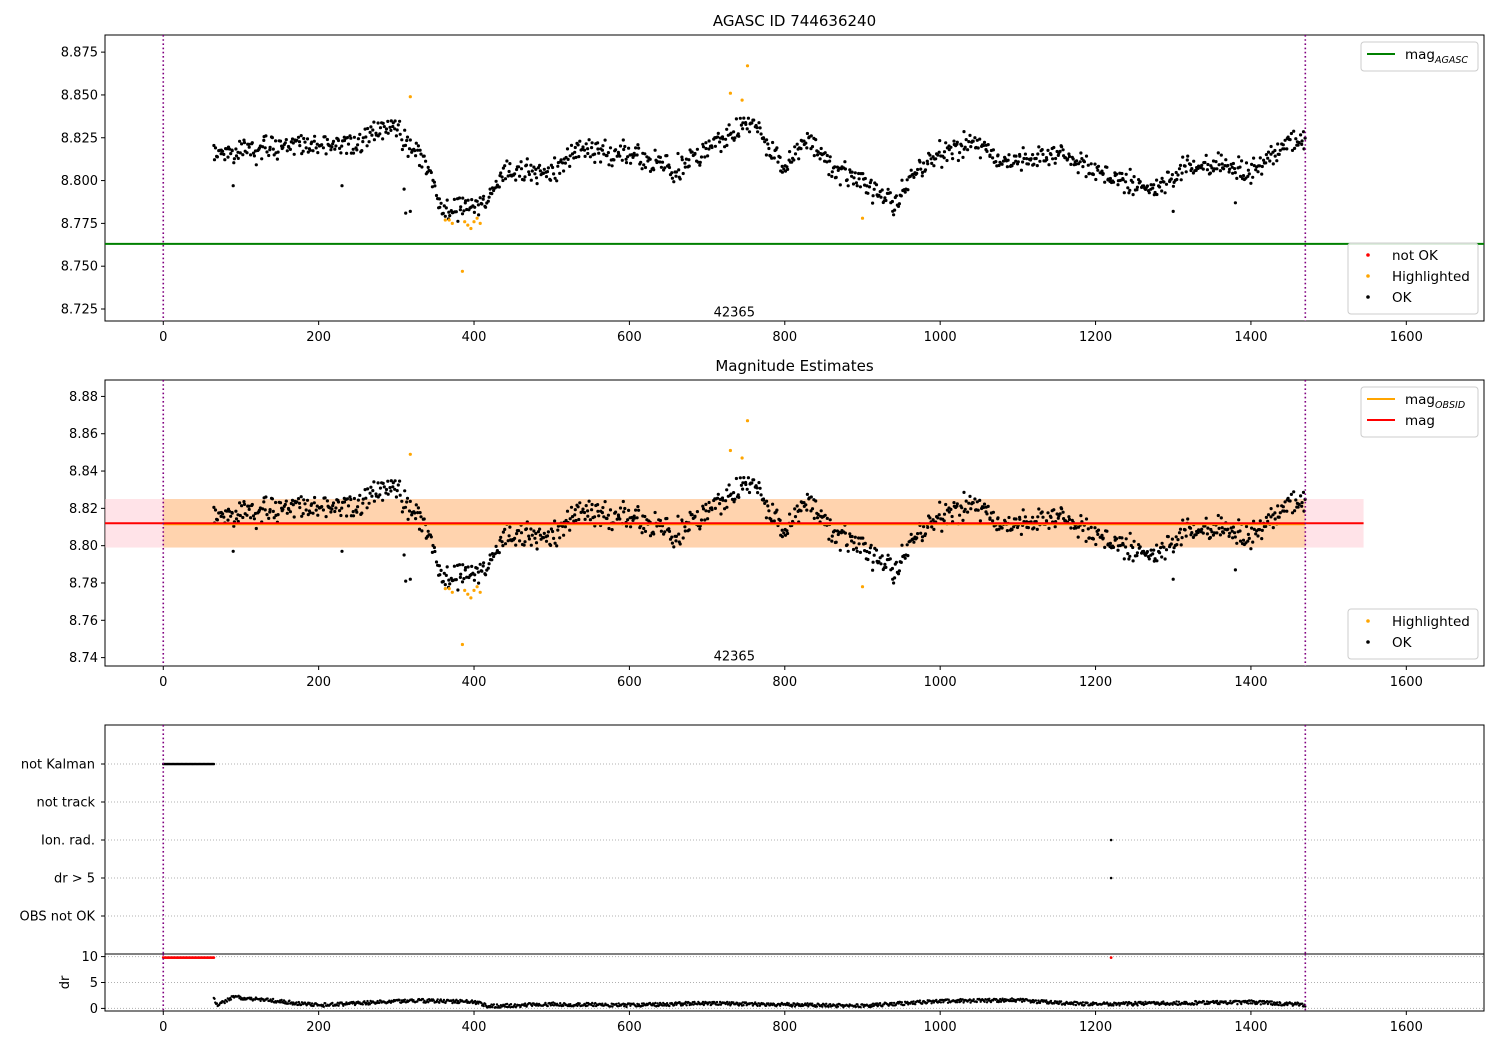 This screenshot has width=1500, height=1050. I want to click on mid-ytick-label: 8.76, so click(83, 621).